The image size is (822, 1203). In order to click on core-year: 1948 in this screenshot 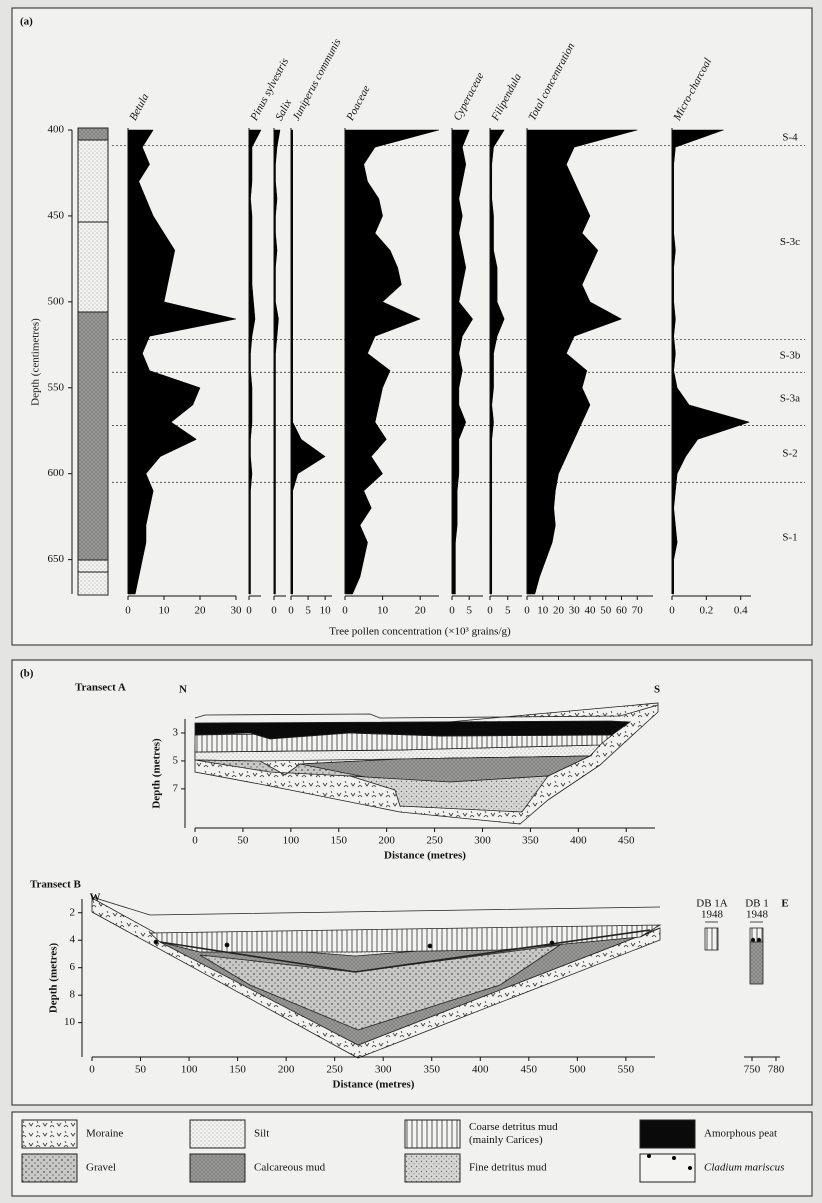, I will do `click(712, 915)`.